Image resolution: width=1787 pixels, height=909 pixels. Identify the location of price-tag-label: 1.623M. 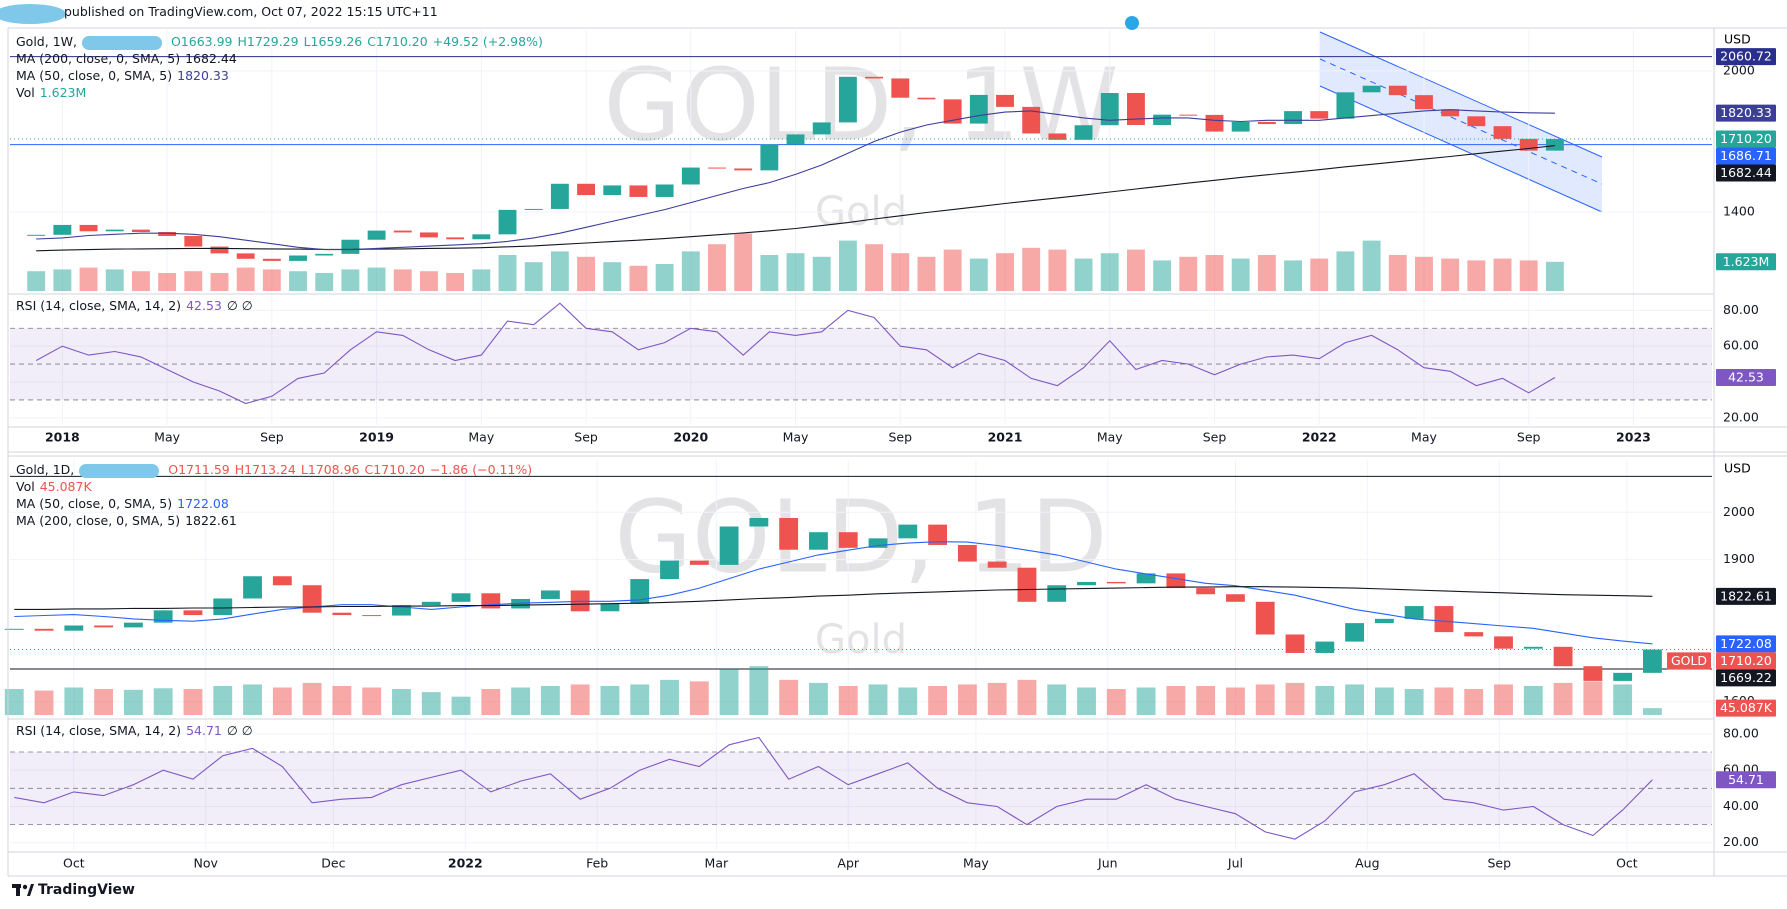
(1746, 261).